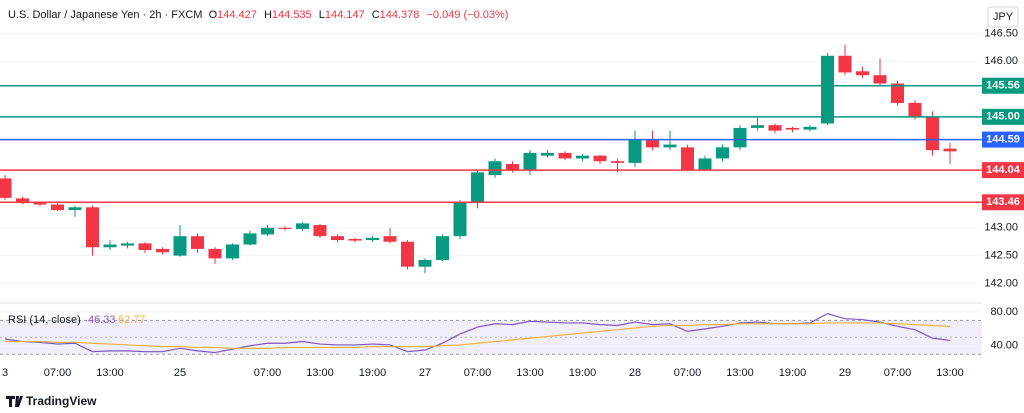 The height and width of the screenshot is (413, 1024). Describe the element at coordinates (1001, 228) in the screenshot. I see `y-tick-label: 143.00` at that location.